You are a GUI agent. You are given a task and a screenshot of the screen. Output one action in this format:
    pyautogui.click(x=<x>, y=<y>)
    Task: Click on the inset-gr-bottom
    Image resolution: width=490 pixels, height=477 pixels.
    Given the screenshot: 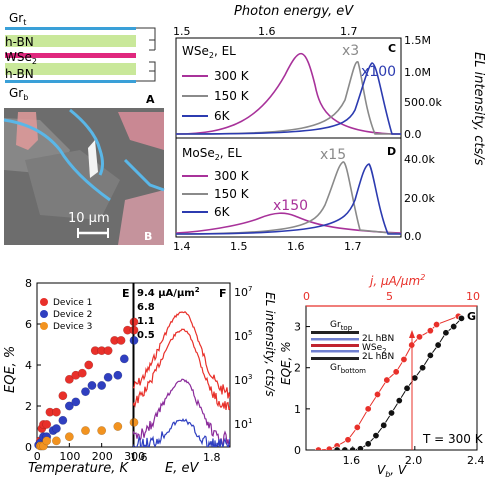 What is the action you would take?
    pyautogui.click(x=335, y=358)
    